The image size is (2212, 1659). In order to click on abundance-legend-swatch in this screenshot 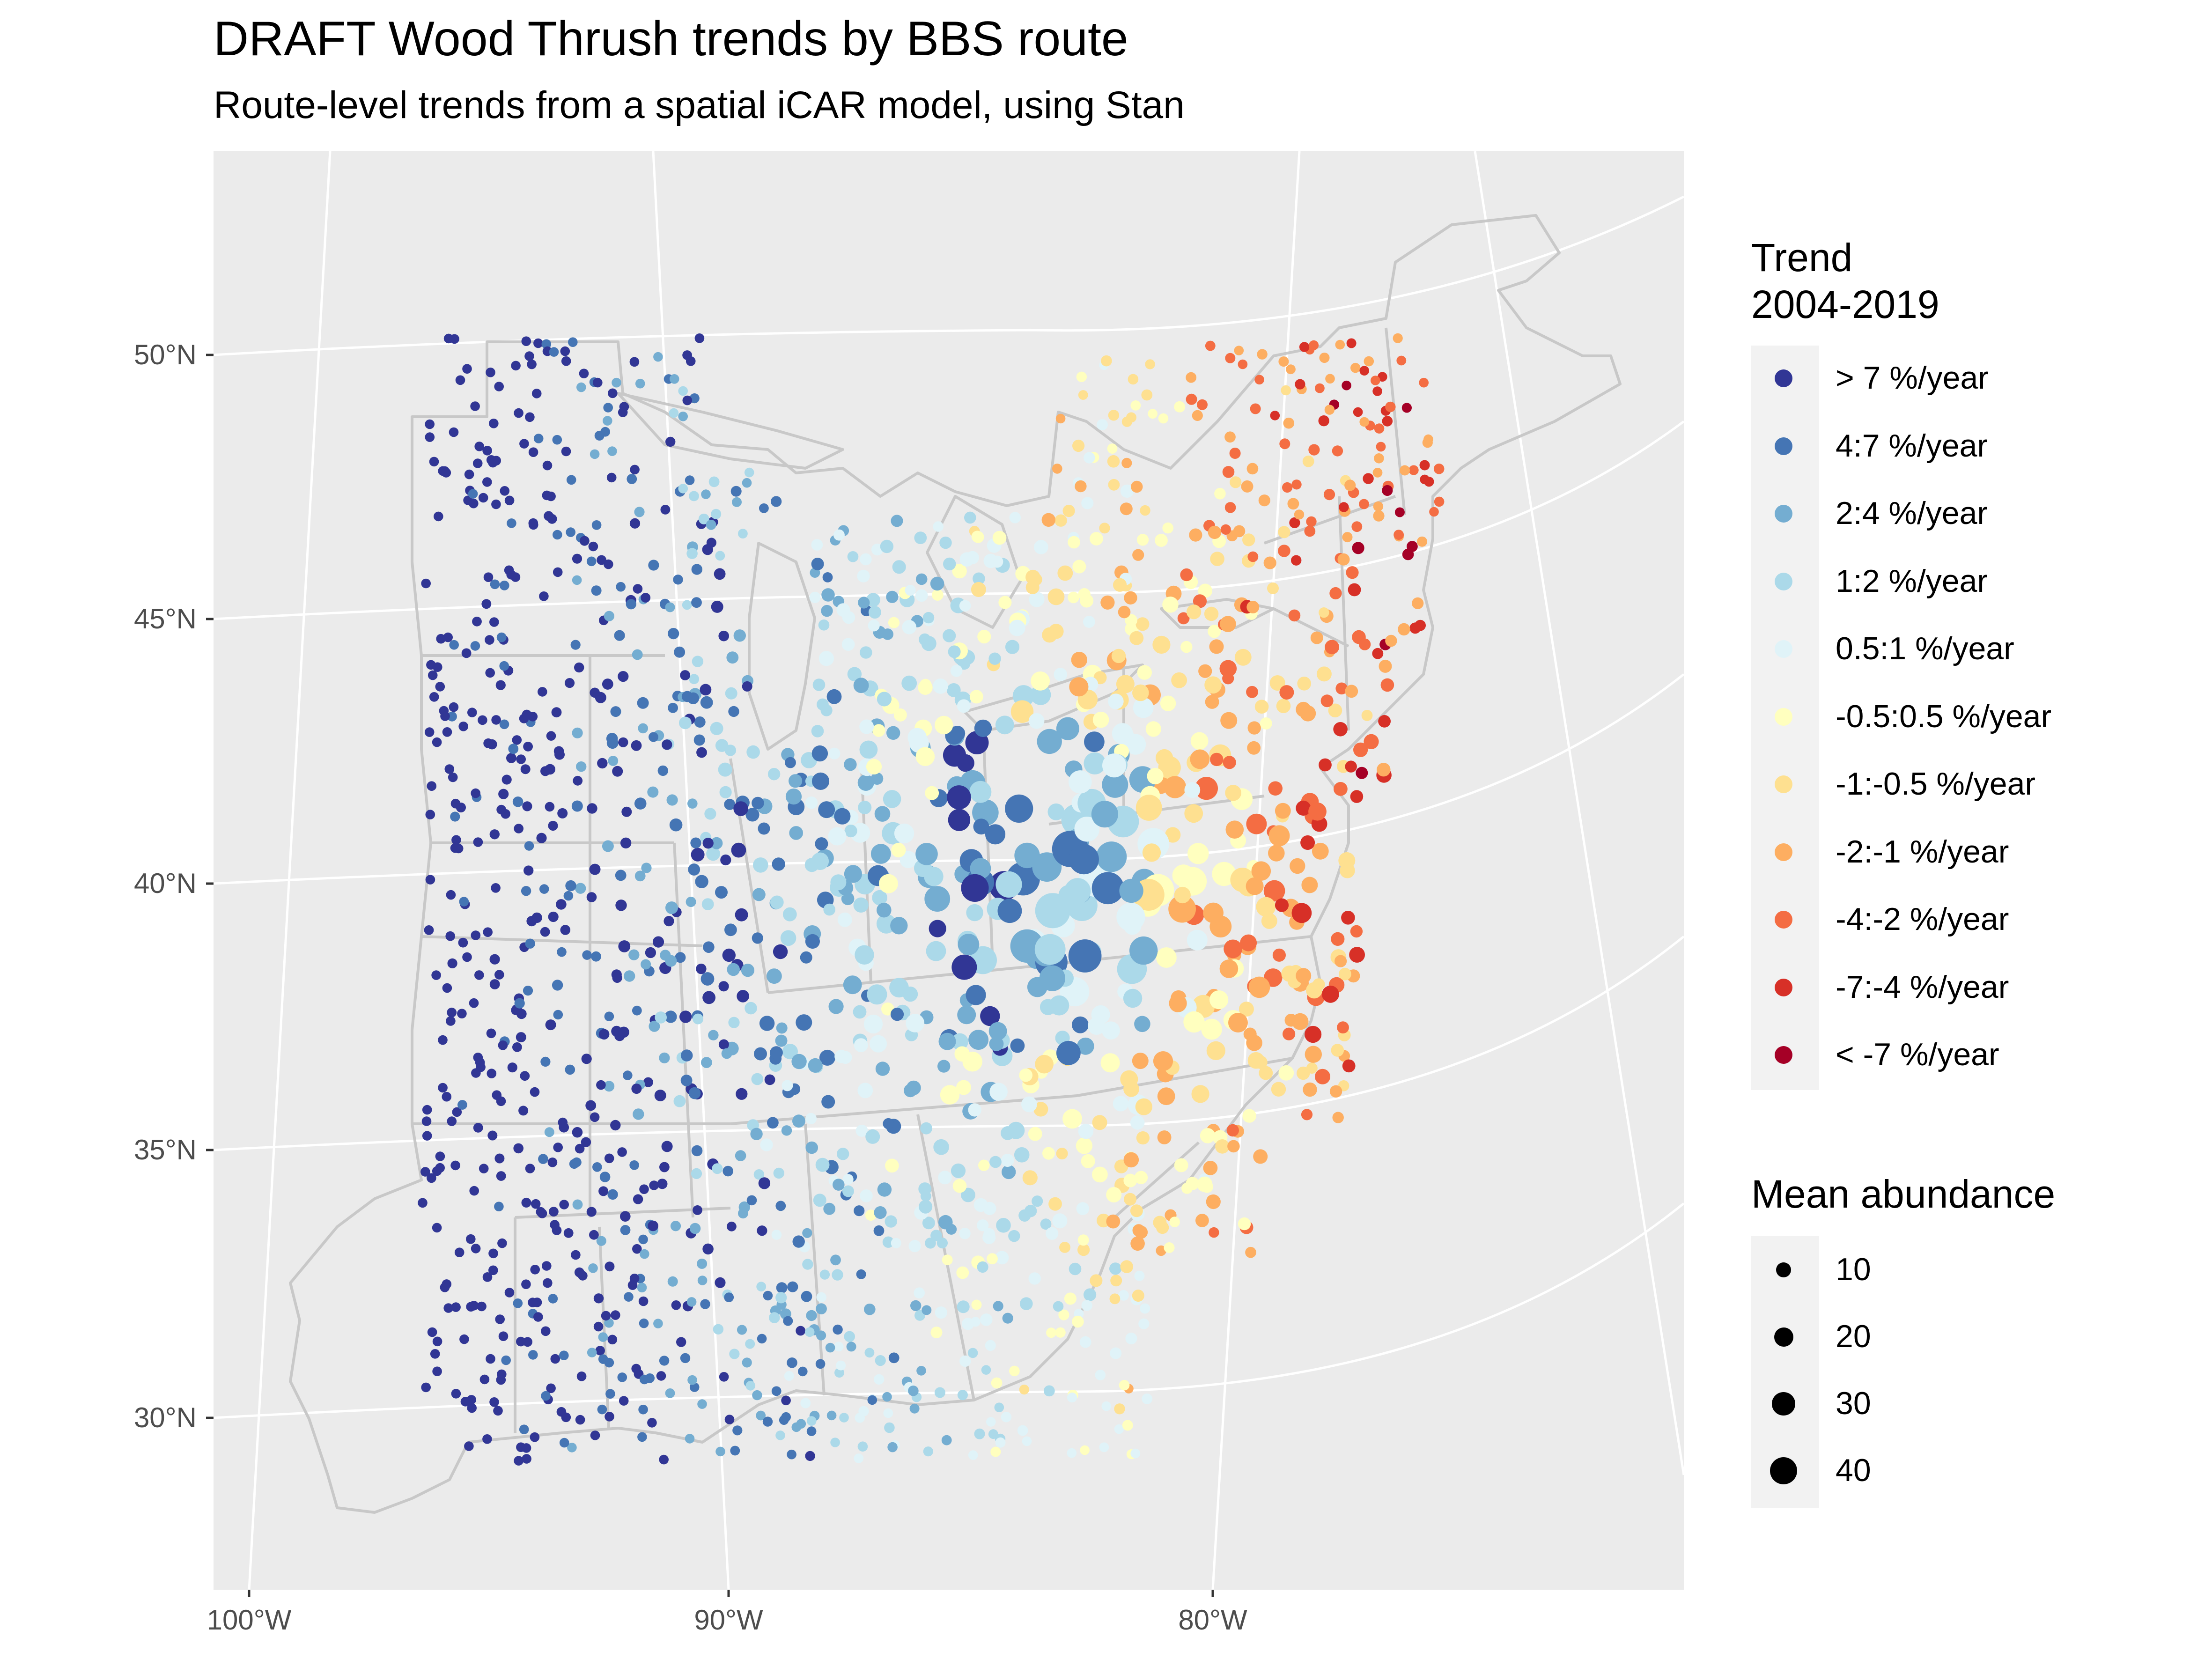, I will do `click(1783, 1337)`.